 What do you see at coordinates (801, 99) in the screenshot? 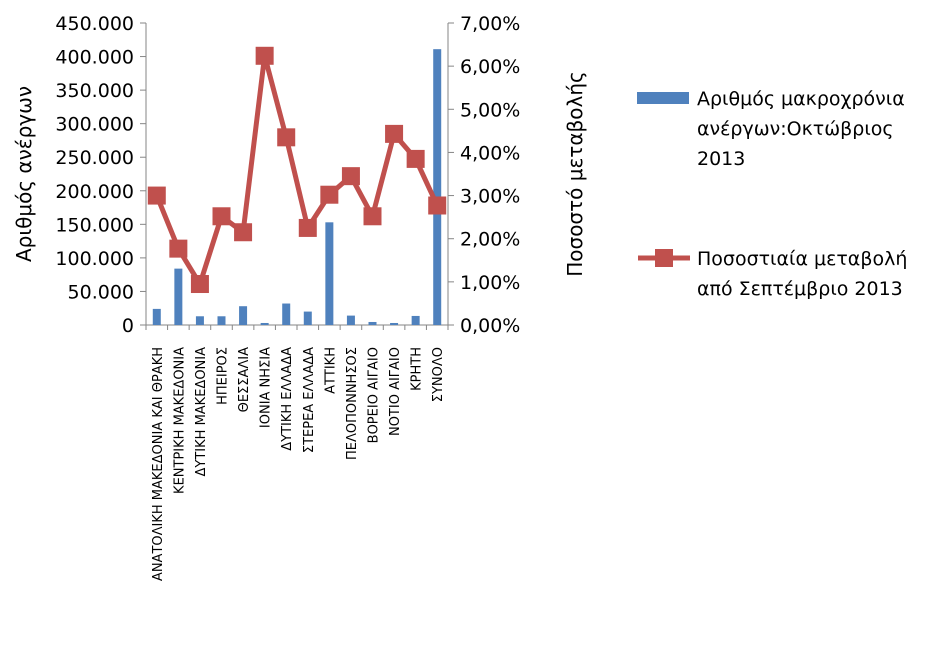
I see `legend-label-bar: Αριθμός μακροχρόνια` at bounding box center [801, 99].